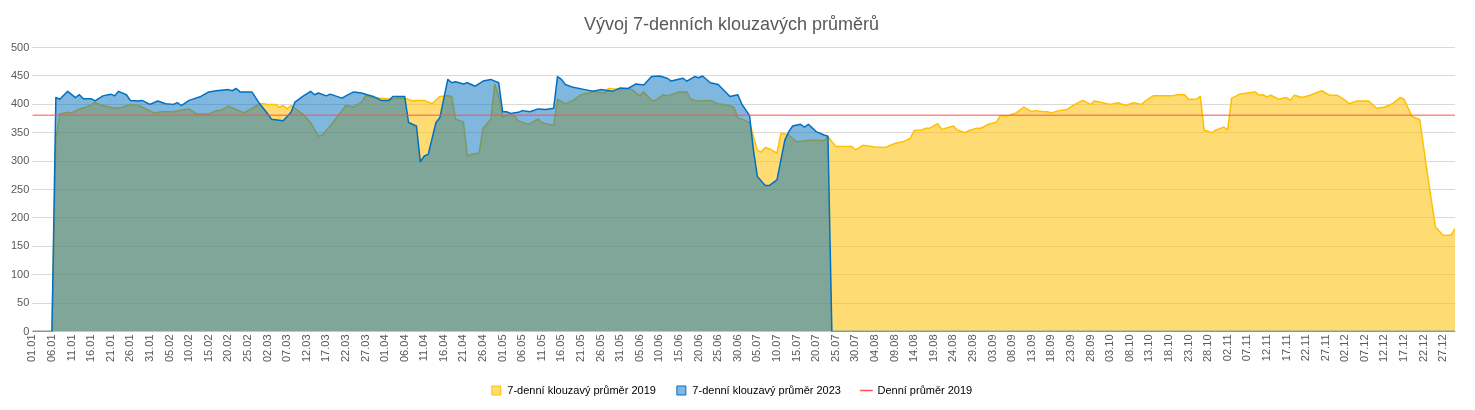 This screenshot has height=410, width=1475. I want to click on x-tick-label: 08.09, so click(1011, 348).